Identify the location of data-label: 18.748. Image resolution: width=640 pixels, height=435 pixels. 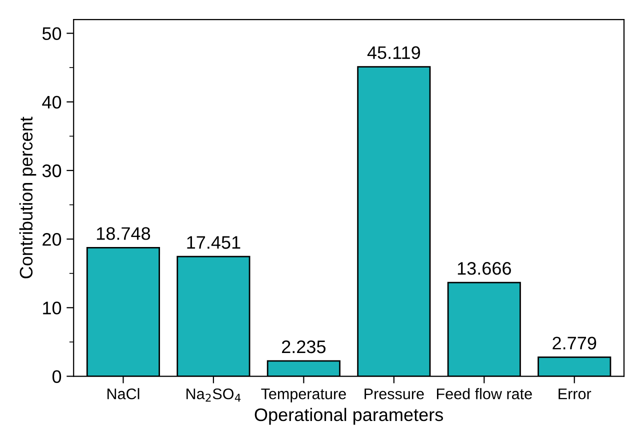
(123, 233).